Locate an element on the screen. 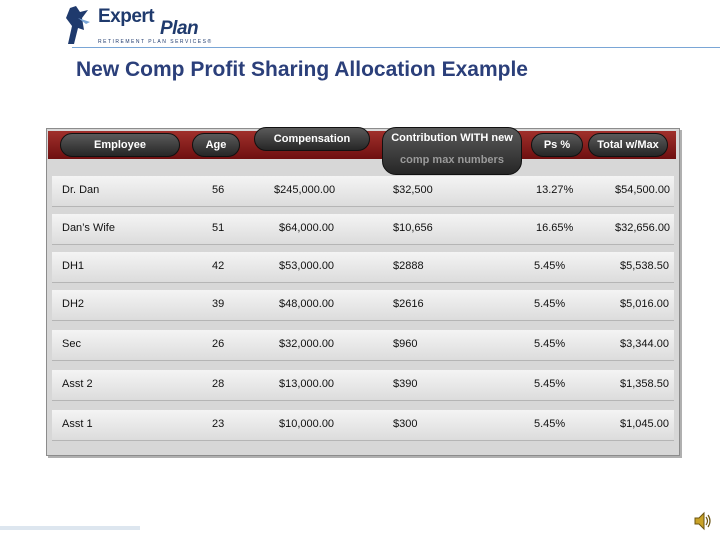 The image size is (728, 546). table-row: Sec 26 $32,000.00 $960 5.45% $3,344.00 is located at coordinates (363, 345).